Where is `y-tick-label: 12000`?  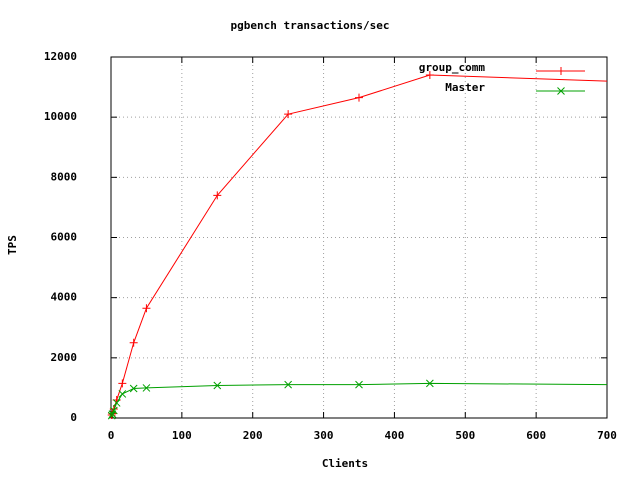
y-tick-label: 12000 is located at coordinates (60, 56).